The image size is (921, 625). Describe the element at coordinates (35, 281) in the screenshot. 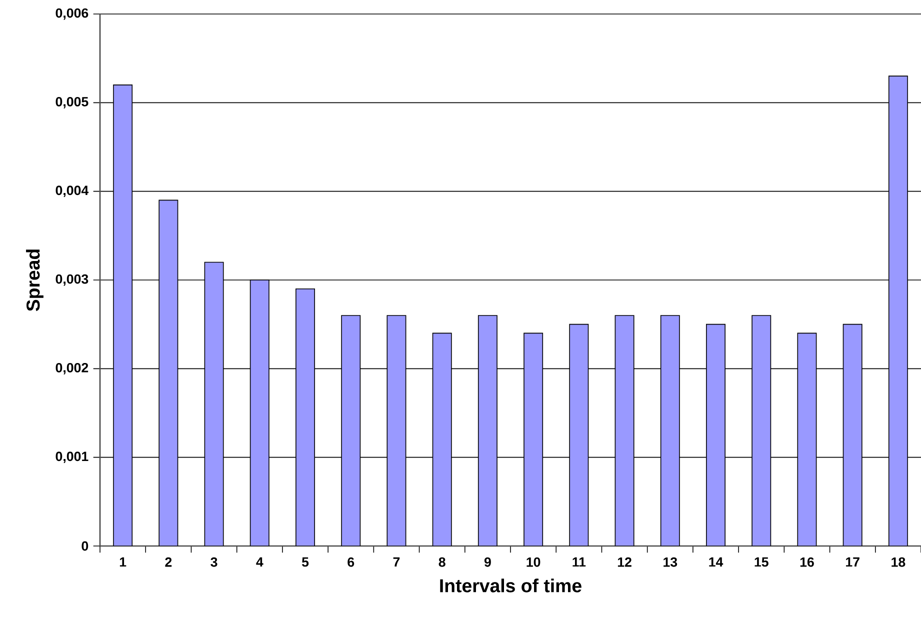

I see `y-axis-title: Spread` at that location.